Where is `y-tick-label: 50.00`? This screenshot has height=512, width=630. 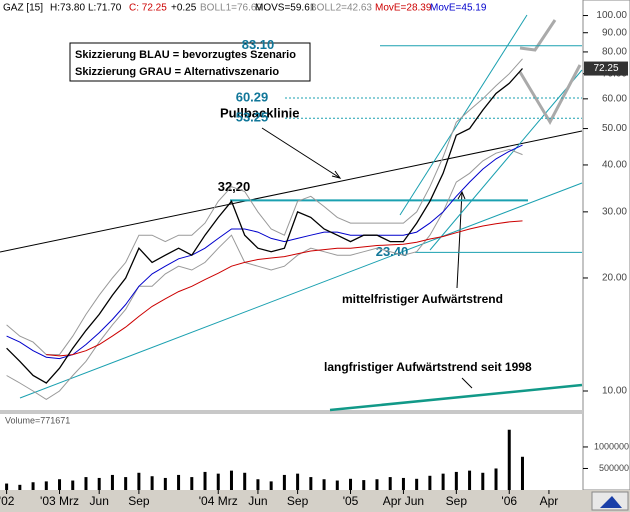 y-tick-label: 50.00 is located at coordinates (614, 128).